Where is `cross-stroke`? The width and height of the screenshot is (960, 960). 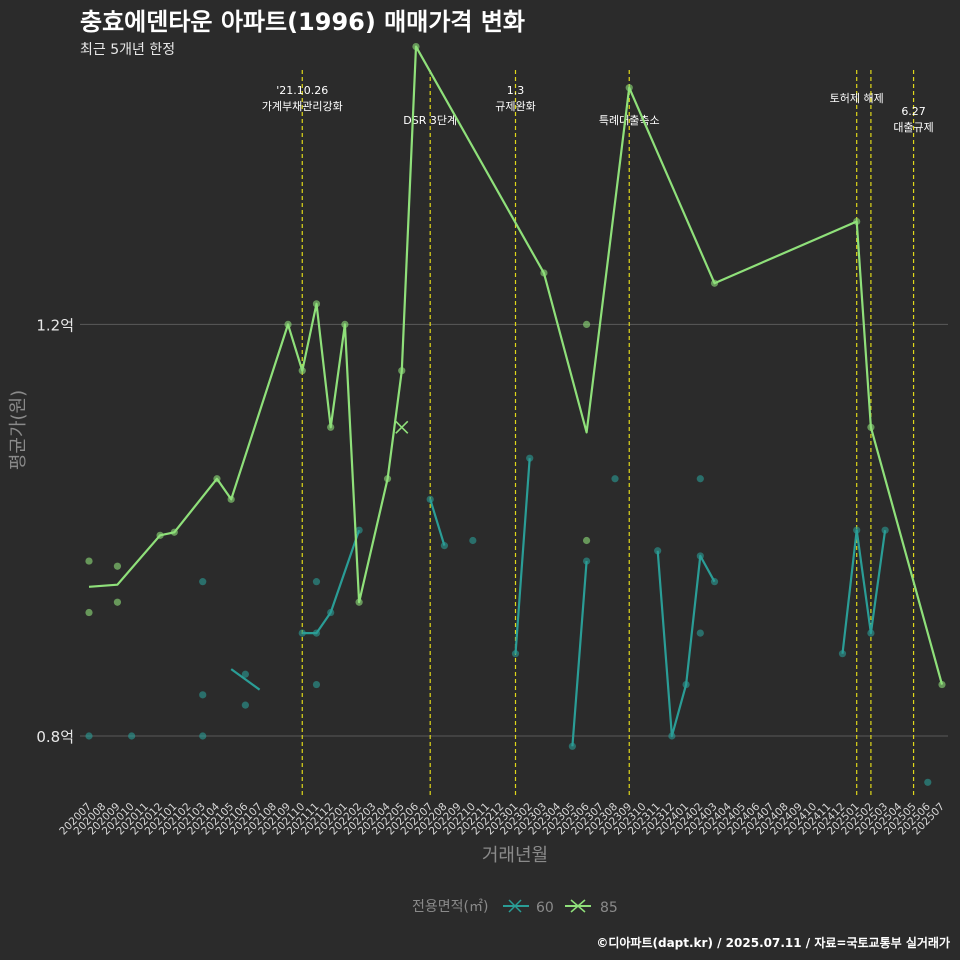
cross-stroke is located at coordinates (402, 427).